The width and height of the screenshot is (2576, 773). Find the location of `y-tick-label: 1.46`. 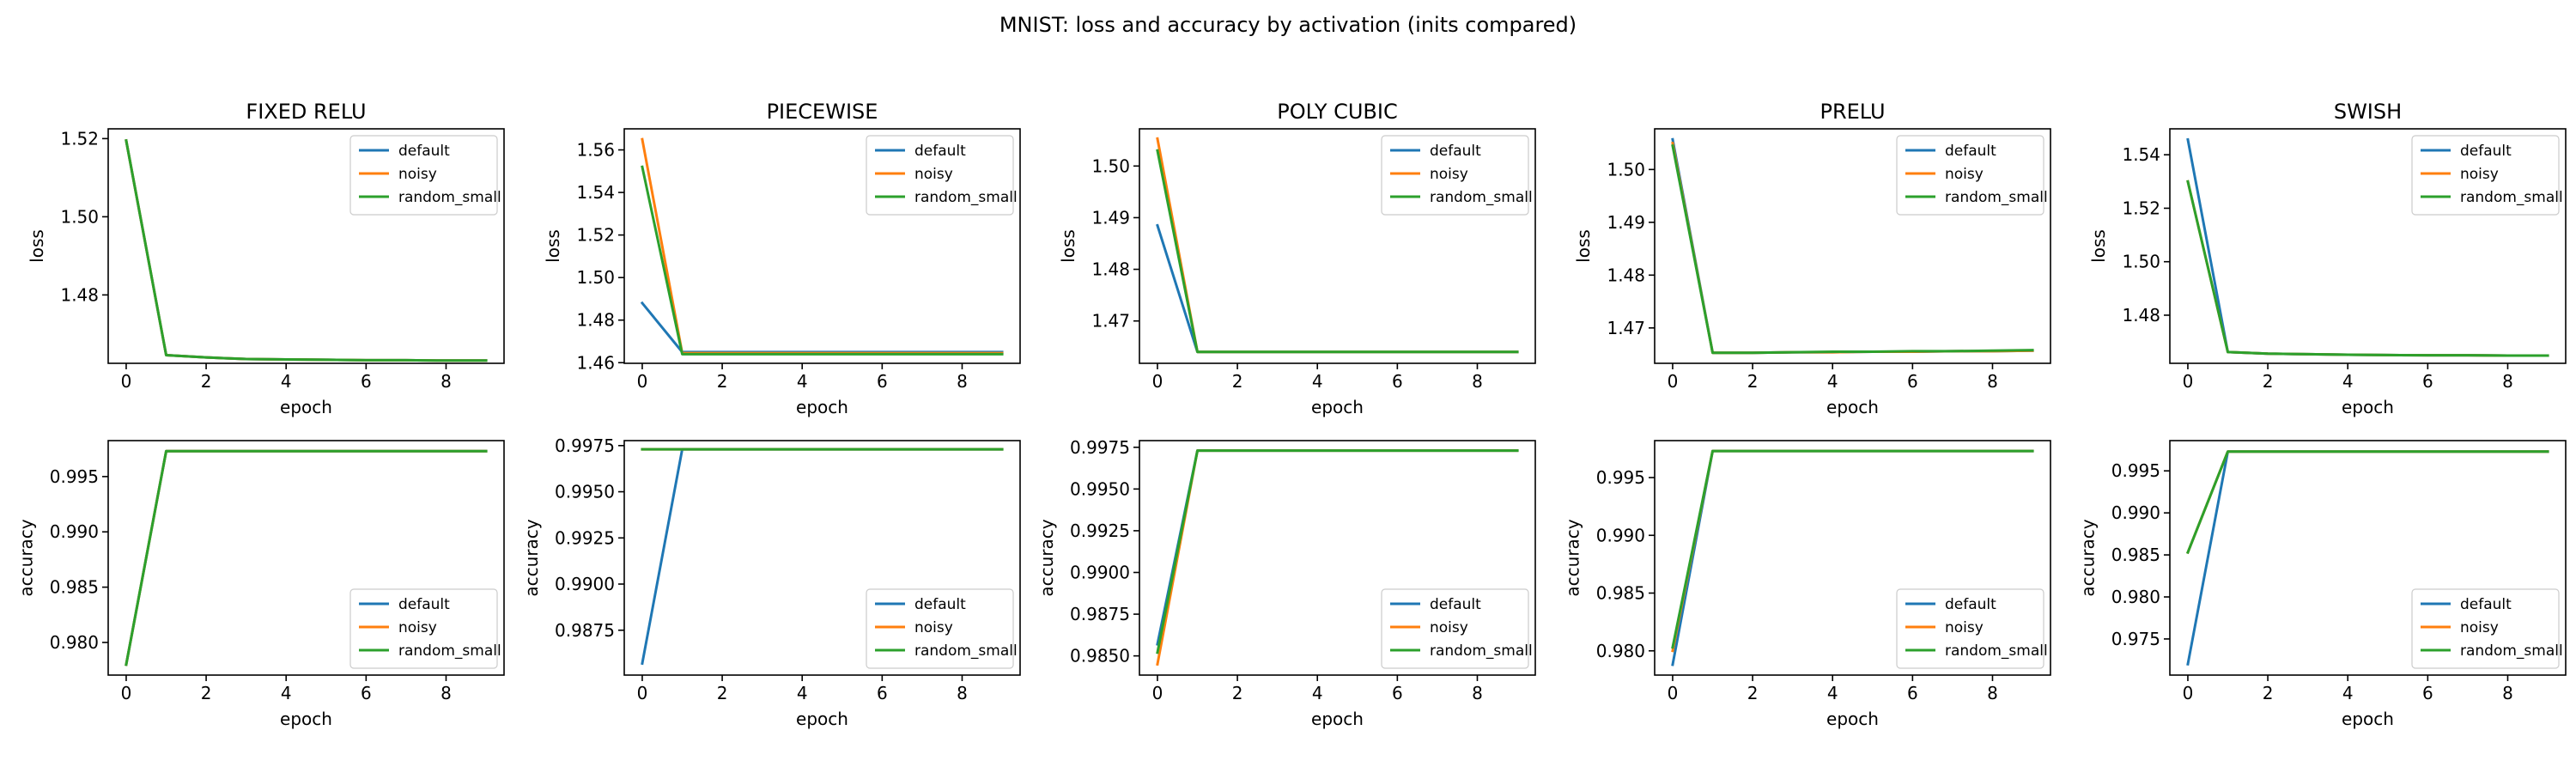

y-tick-label: 1.46 is located at coordinates (596, 362).